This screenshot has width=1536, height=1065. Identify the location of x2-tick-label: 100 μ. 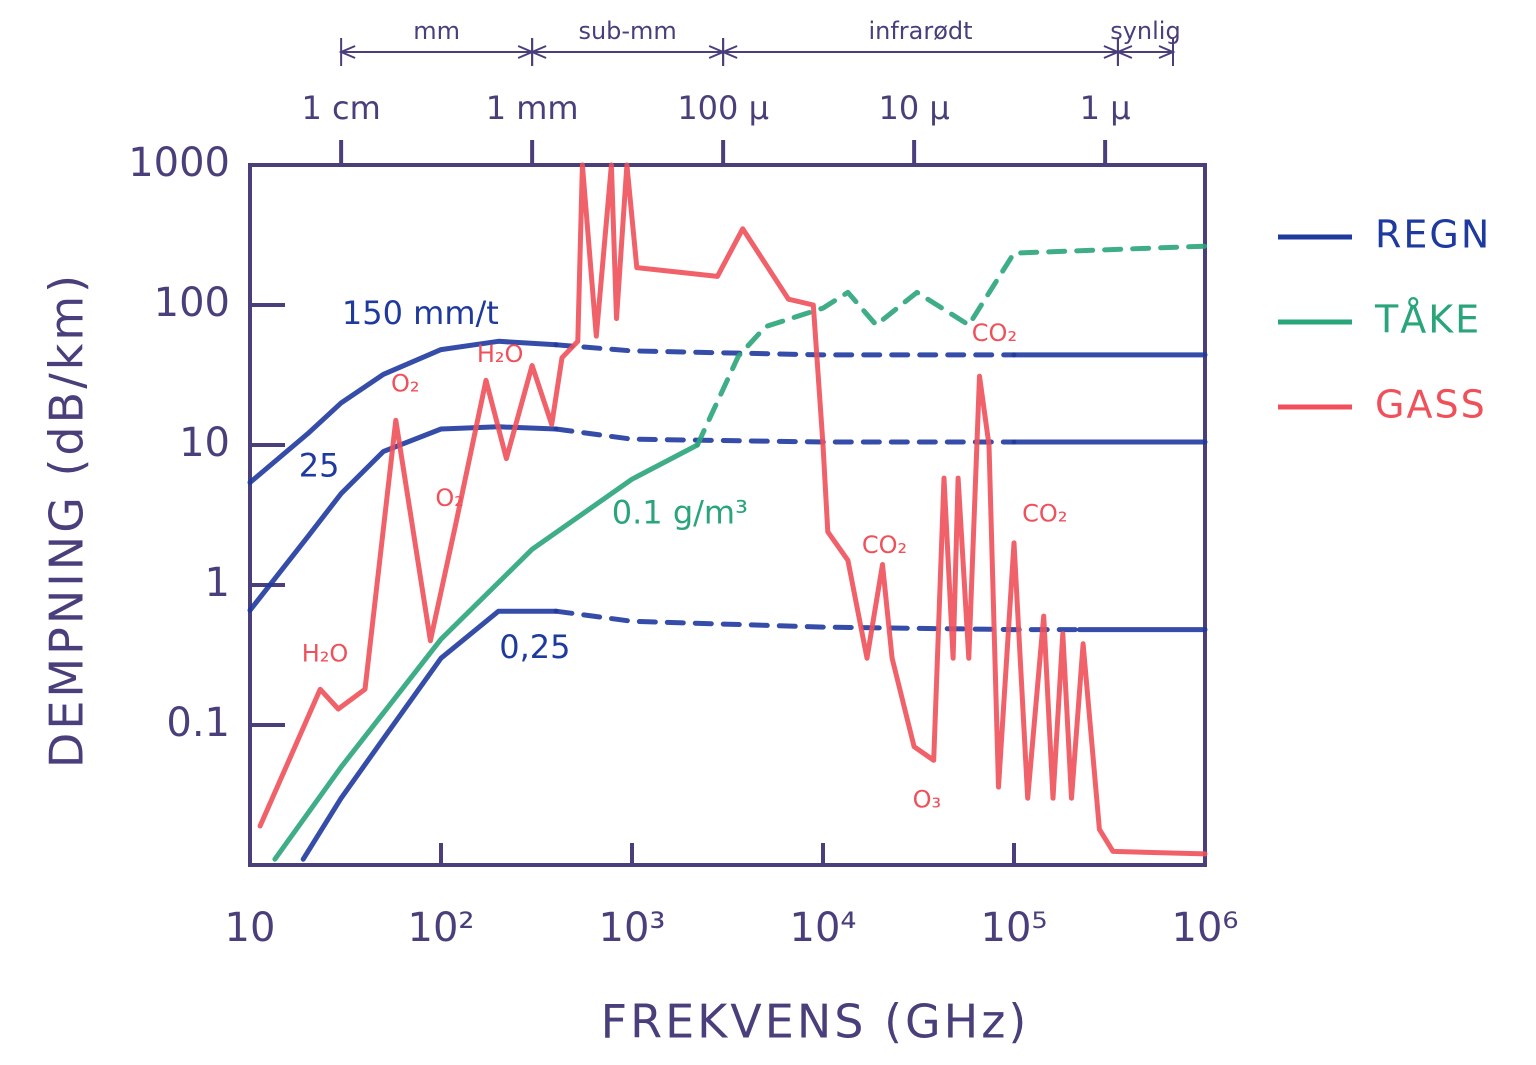
(723, 108).